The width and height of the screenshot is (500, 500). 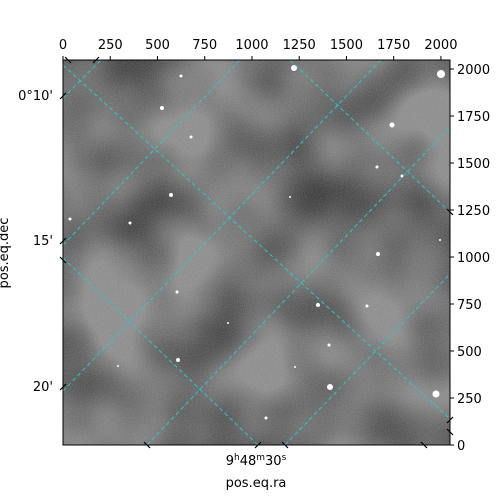 What do you see at coordinates (35, 96) in the screenshot?
I see `dec-tick-label-0: 0°10'` at bounding box center [35, 96].